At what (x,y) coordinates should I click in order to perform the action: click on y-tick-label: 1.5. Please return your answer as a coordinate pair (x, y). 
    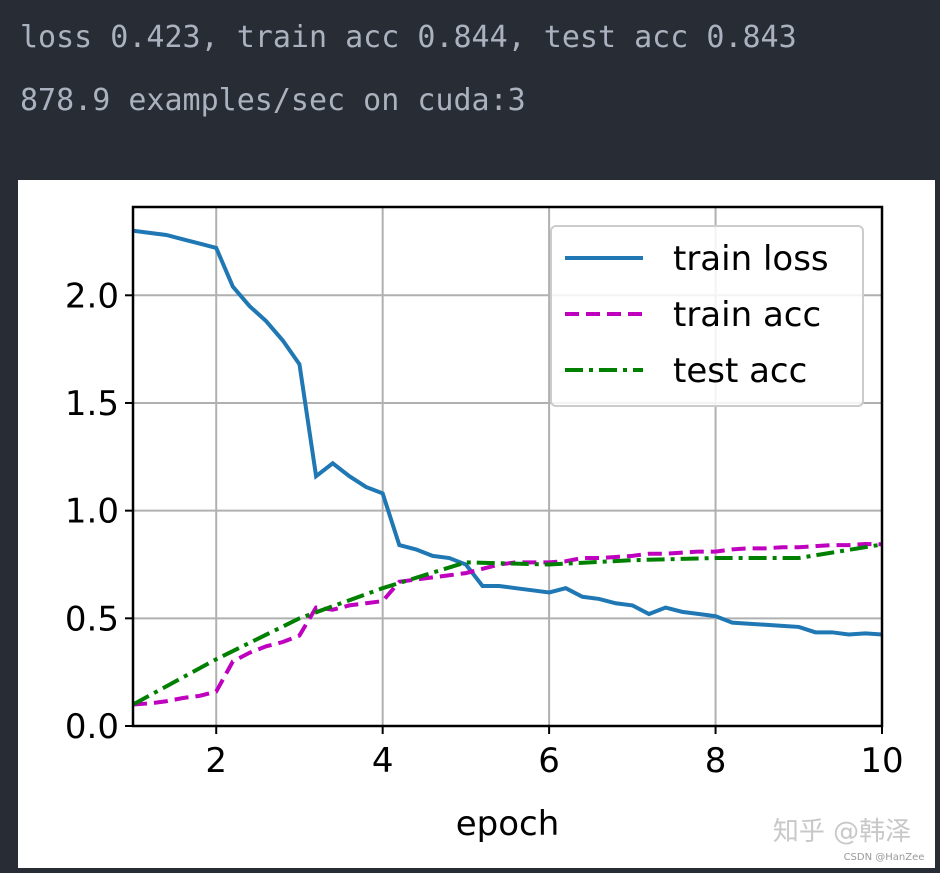
    Looking at the image, I should click on (92, 404).